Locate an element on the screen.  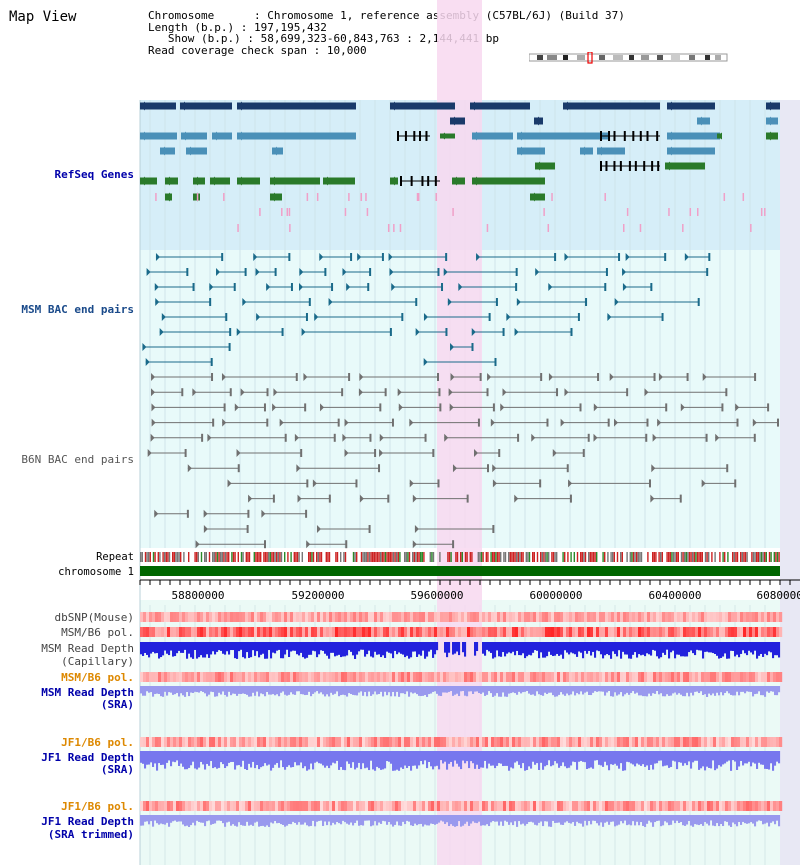
track-label-refseq: RefSeq Genes is located at coordinates (94, 174).